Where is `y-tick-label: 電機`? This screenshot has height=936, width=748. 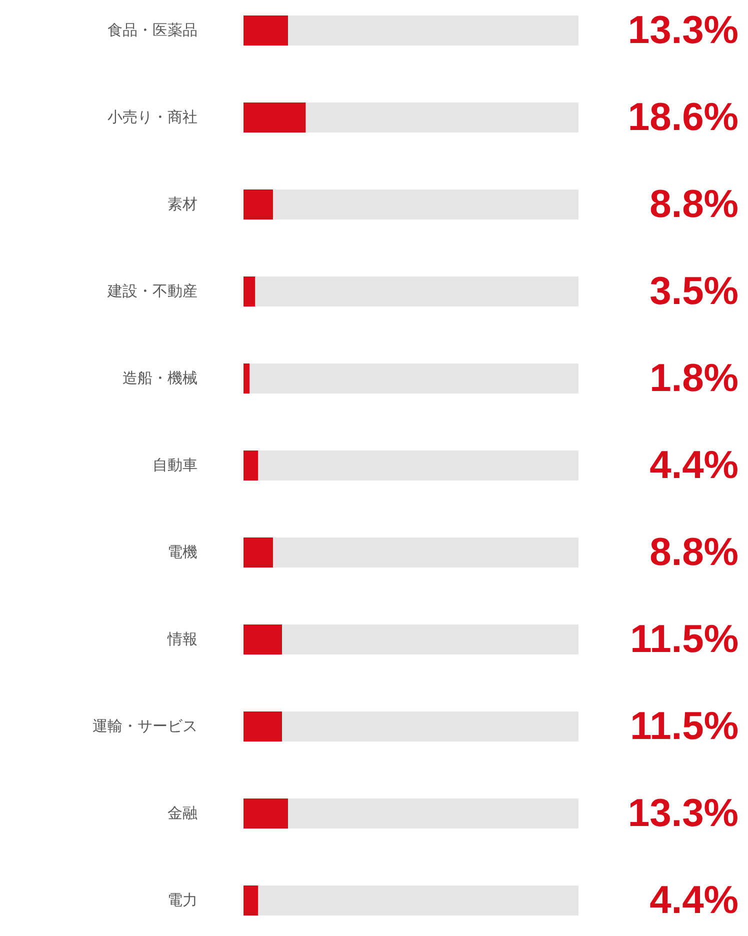 y-tick-label: 電機 is located at coordinates (183, 552).